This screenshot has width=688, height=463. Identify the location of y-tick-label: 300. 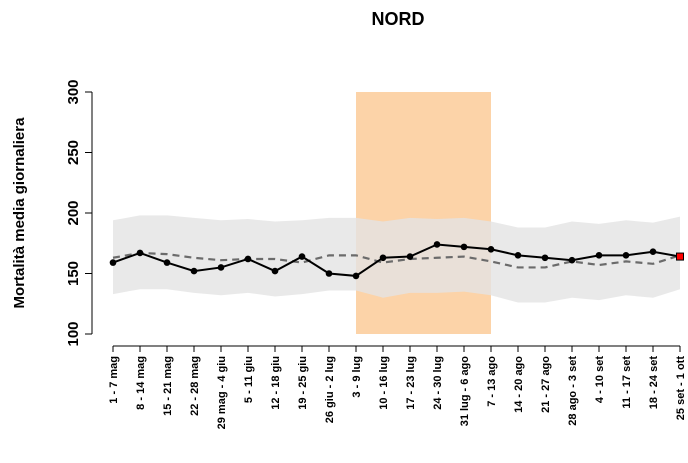
(73, 91).